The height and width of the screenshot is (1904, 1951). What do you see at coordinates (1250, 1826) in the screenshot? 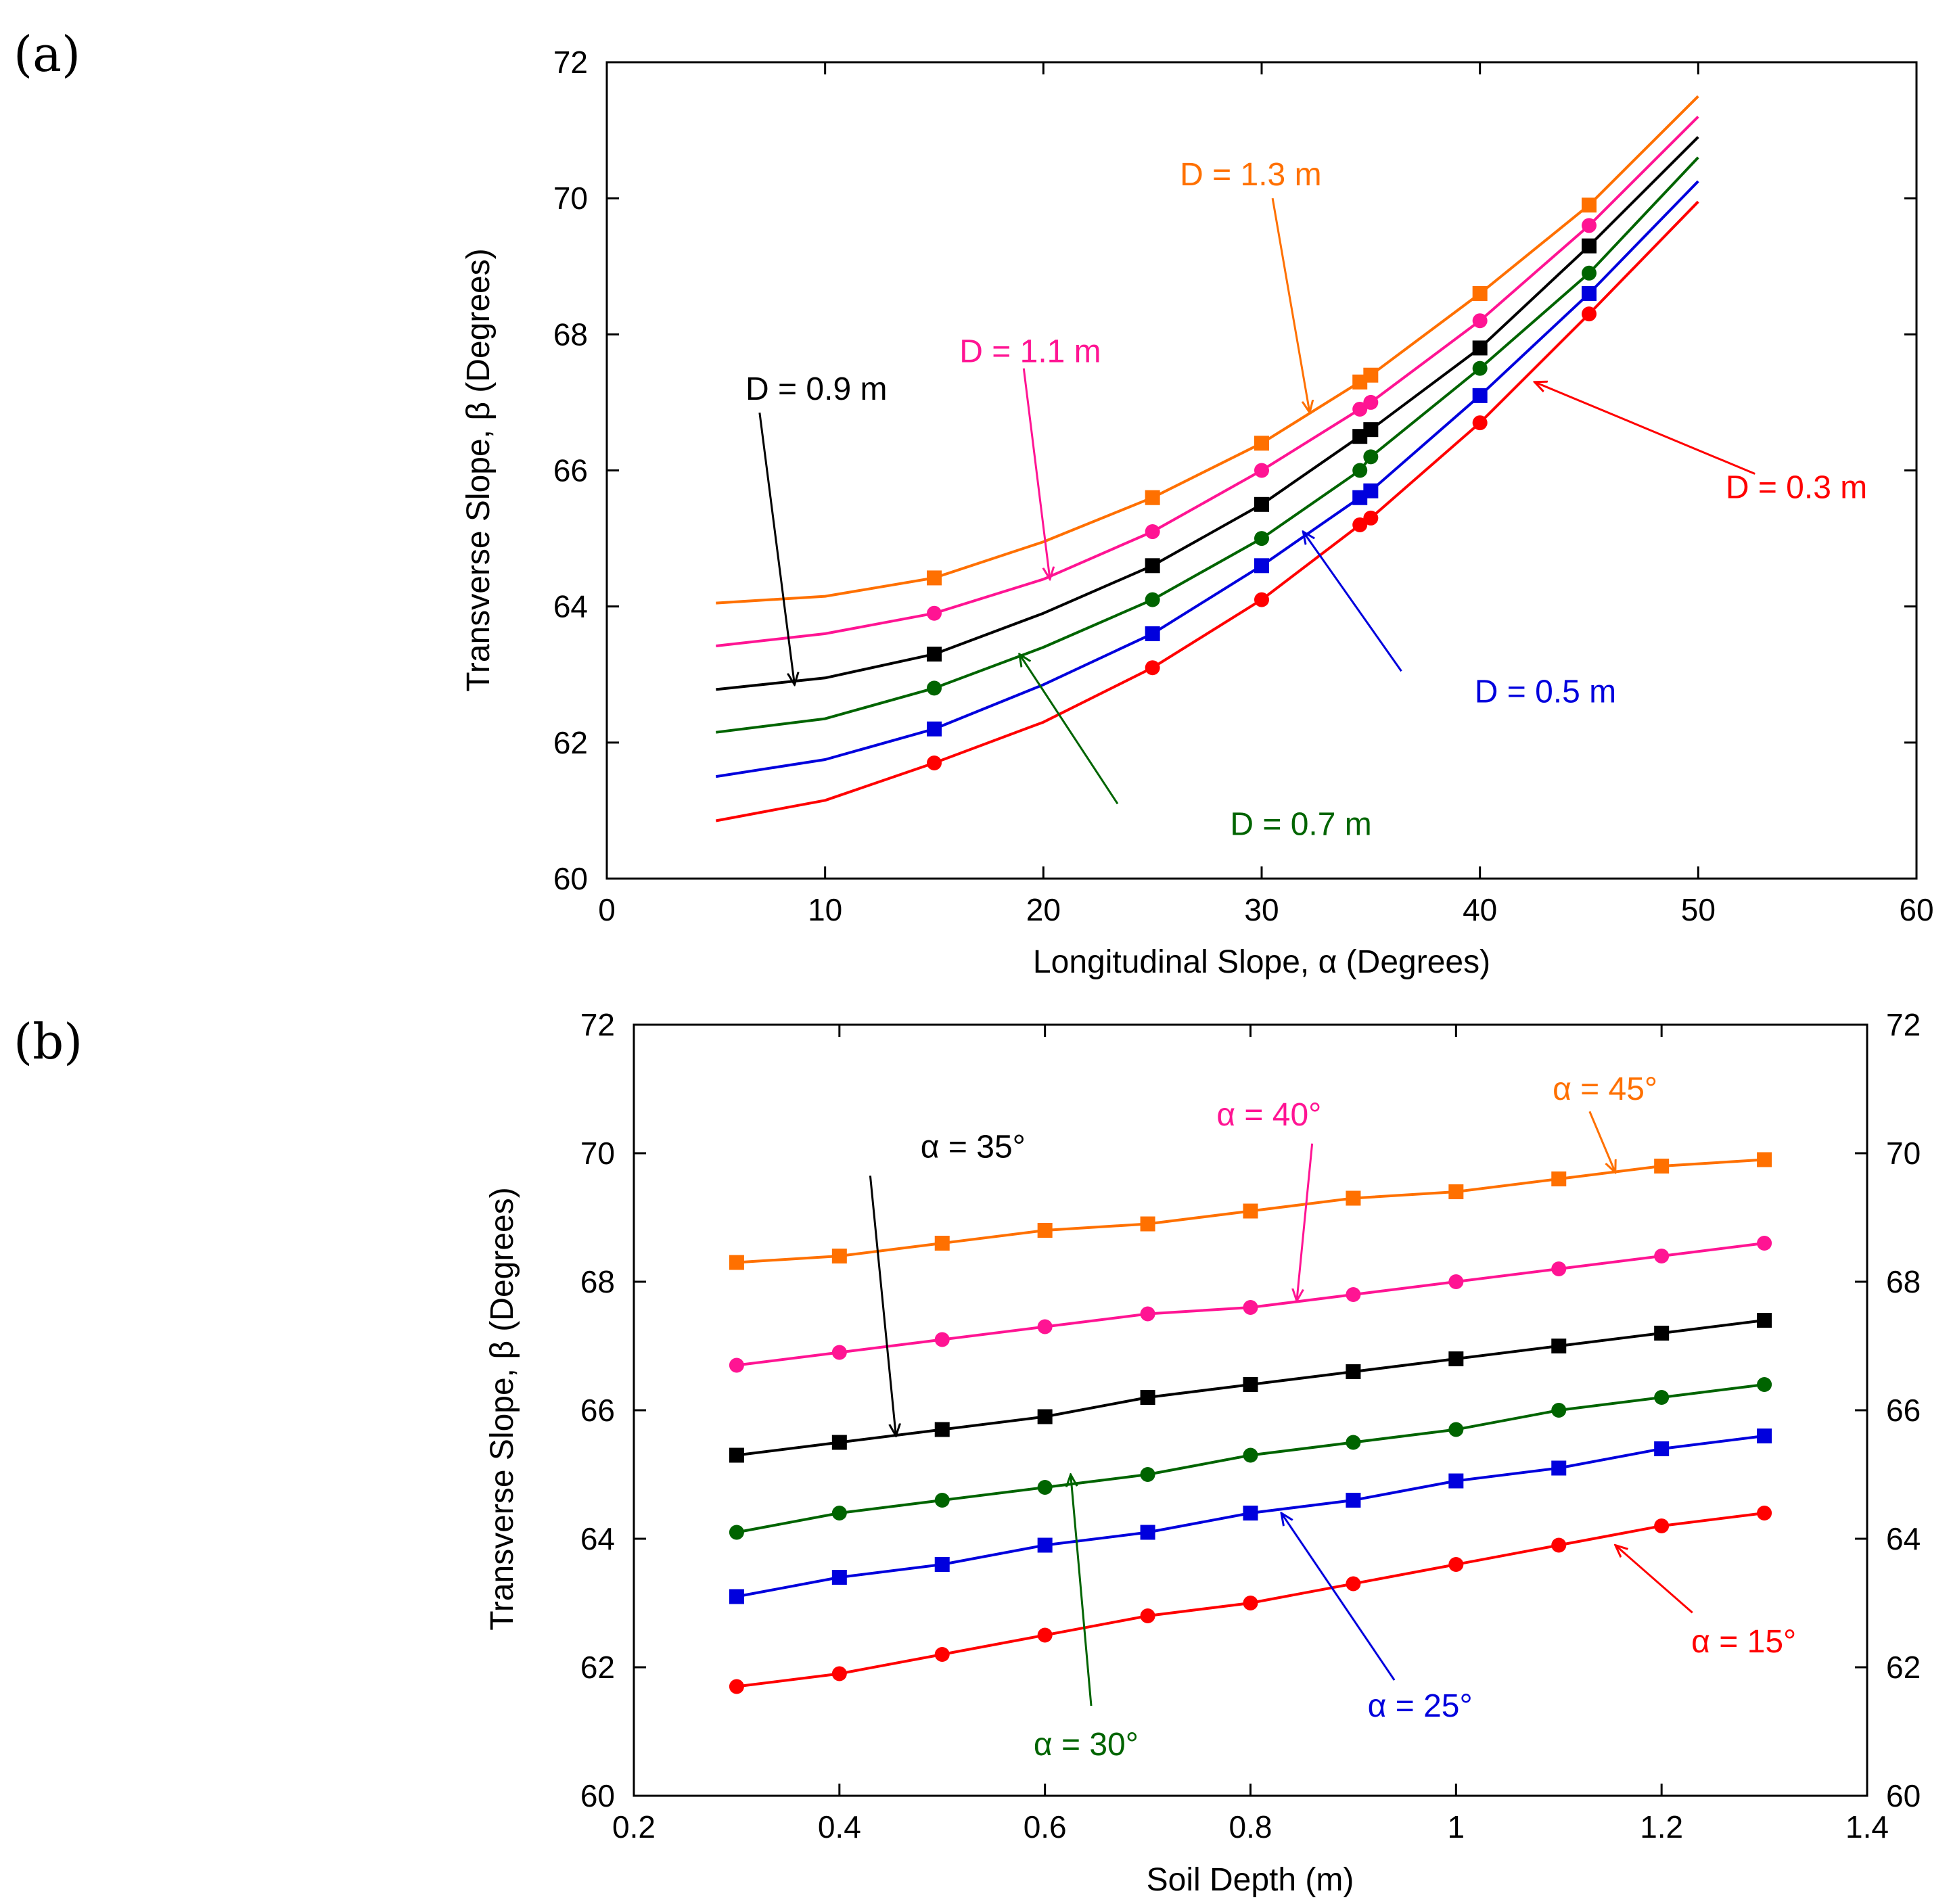
I see `panel-b-x-tick-label: 0.8` at bounding box center [1250, 1826].